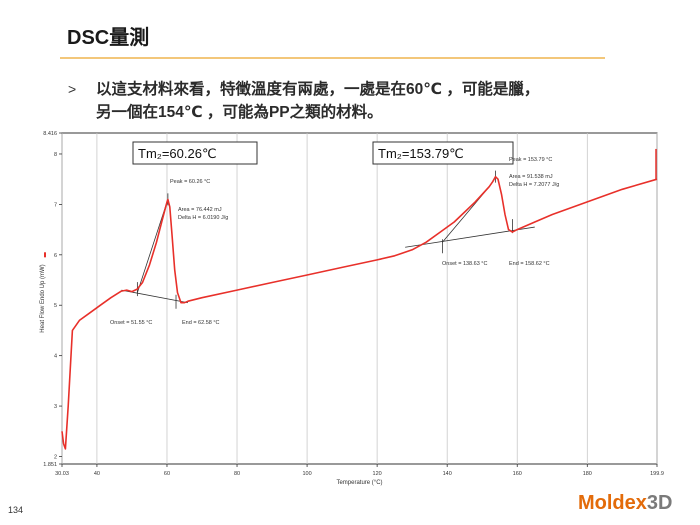 The height and width of the screenshot is (525, 700). Describe the element at coordinates (359, 483) in the screenshot. I see `x-axis-label: Temperature (°C)` at that location.